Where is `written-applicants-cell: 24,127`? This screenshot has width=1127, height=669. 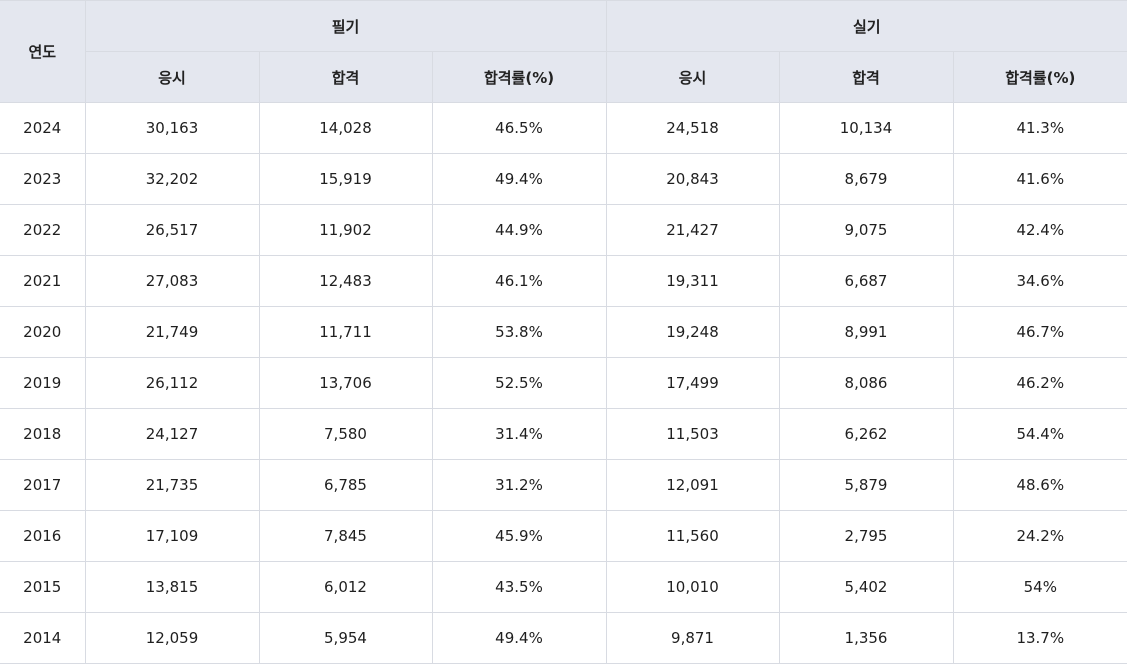
written-applicants-cell: 24,127 is located at coordinates (172, 434).